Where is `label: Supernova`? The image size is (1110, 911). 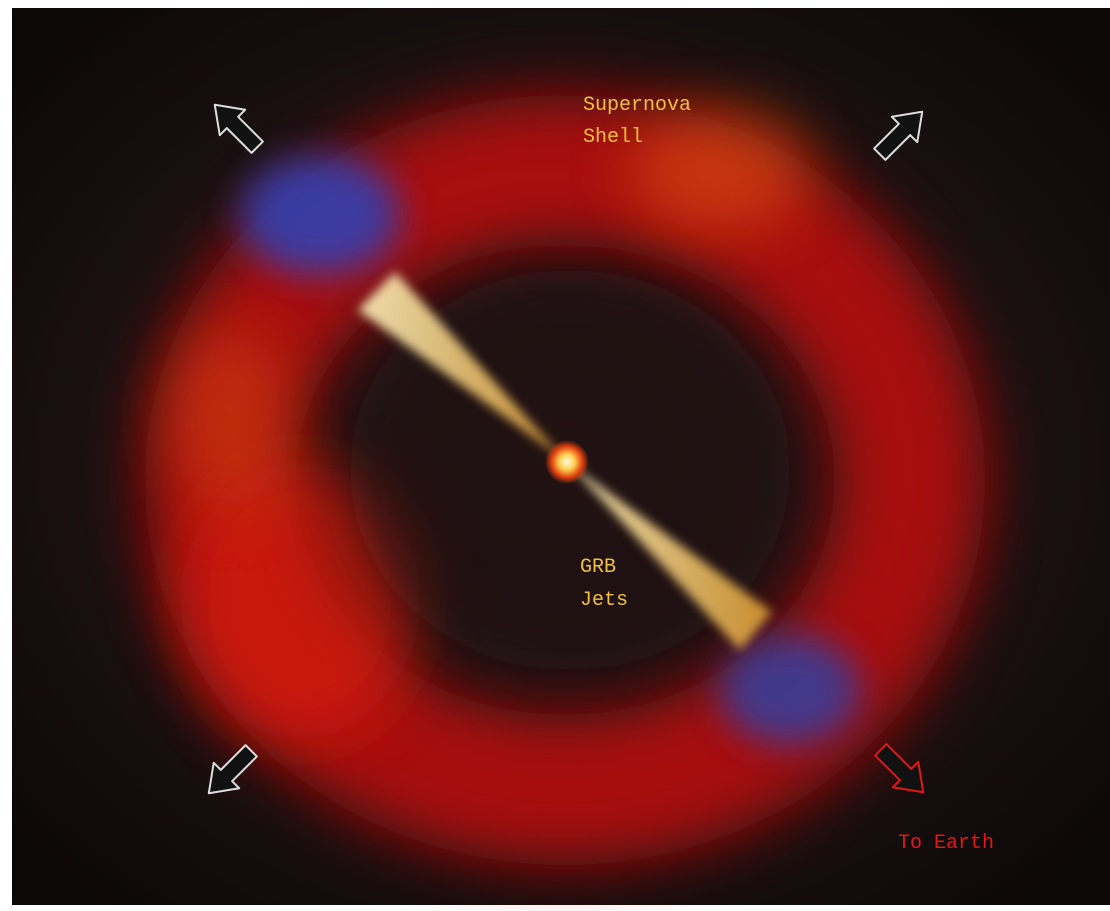 label: Supernova is located at coordinates (637, 105).